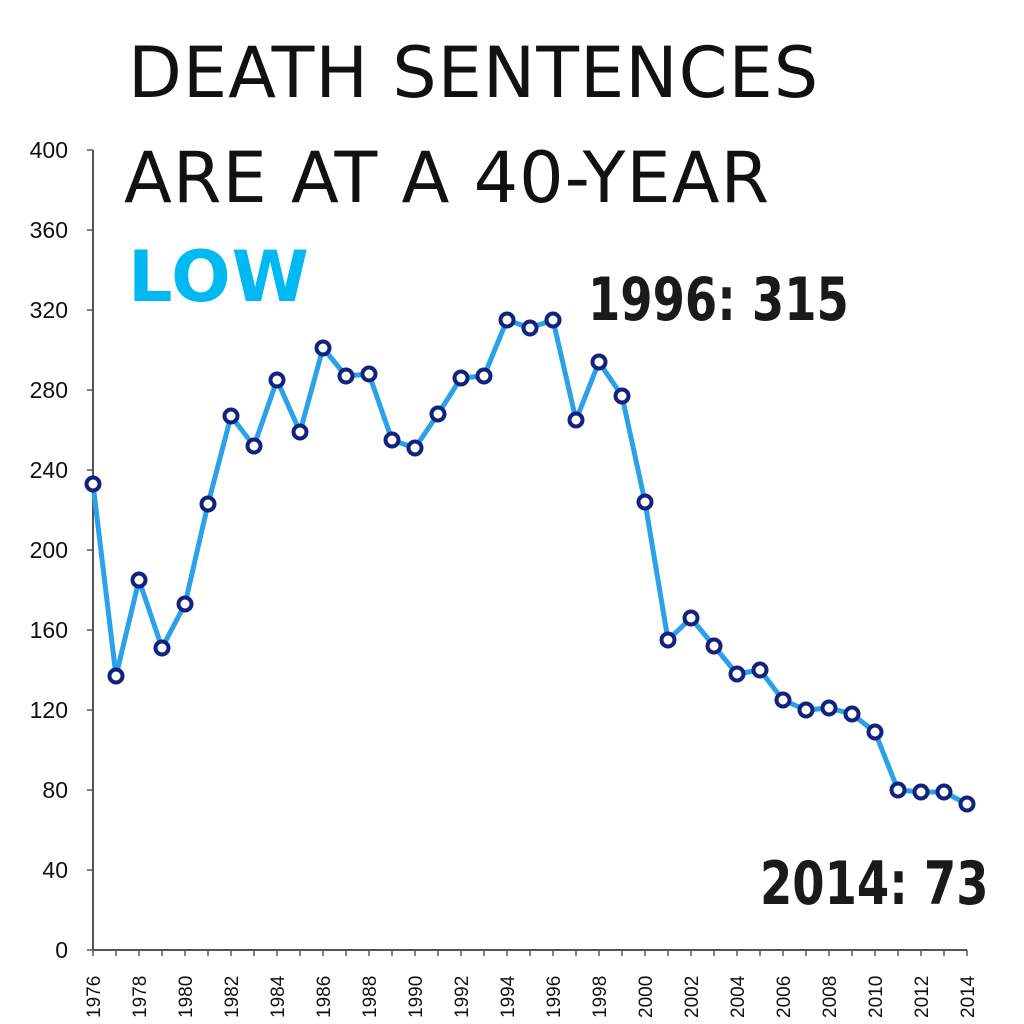  Describe the element at coordinates (49, 390) in the screenshot. I see `y-tick-label: 280` at that location.